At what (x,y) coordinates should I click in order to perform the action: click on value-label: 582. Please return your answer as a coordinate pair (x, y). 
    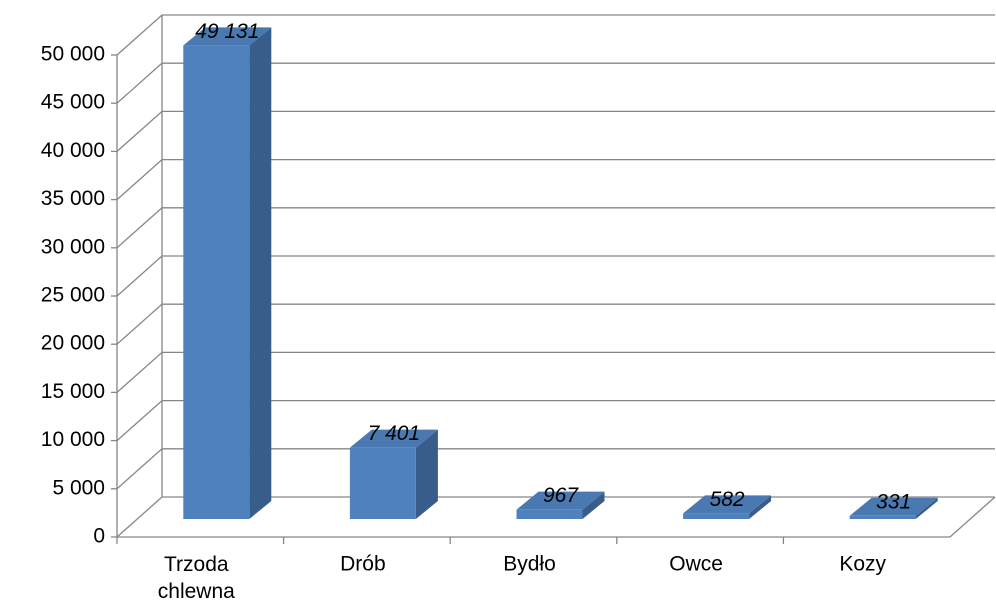
    Looking at the image, I should click on (727, 499).